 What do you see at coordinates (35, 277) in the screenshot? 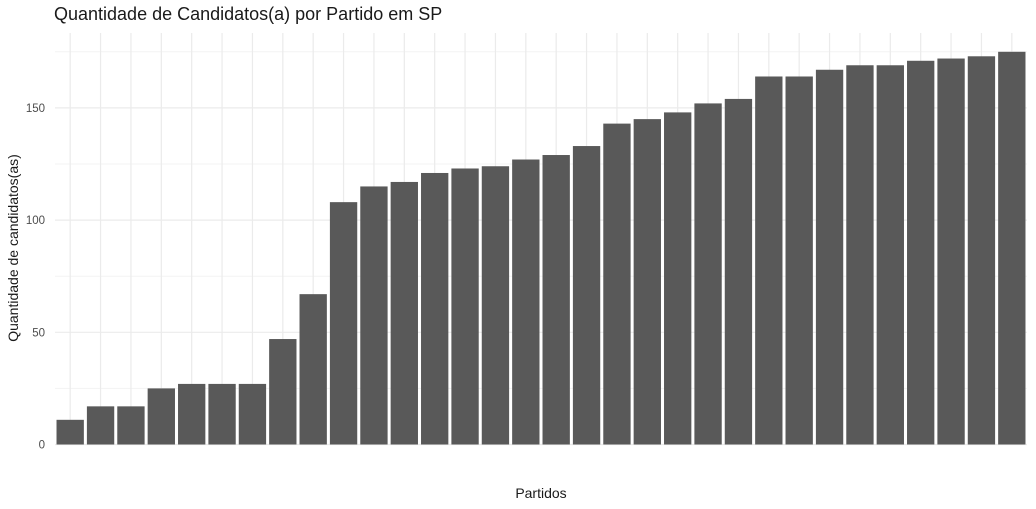
I see `y-axis-ticks: 0 50 100 150` at bounding box center [35, 277].